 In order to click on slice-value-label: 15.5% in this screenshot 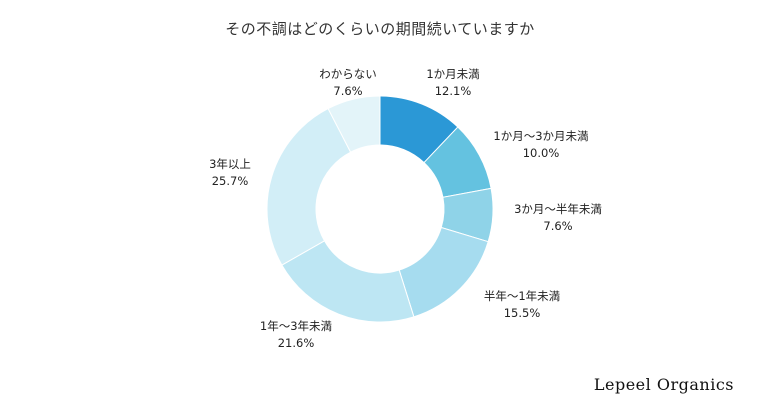, I will do `click(522, 313)`.